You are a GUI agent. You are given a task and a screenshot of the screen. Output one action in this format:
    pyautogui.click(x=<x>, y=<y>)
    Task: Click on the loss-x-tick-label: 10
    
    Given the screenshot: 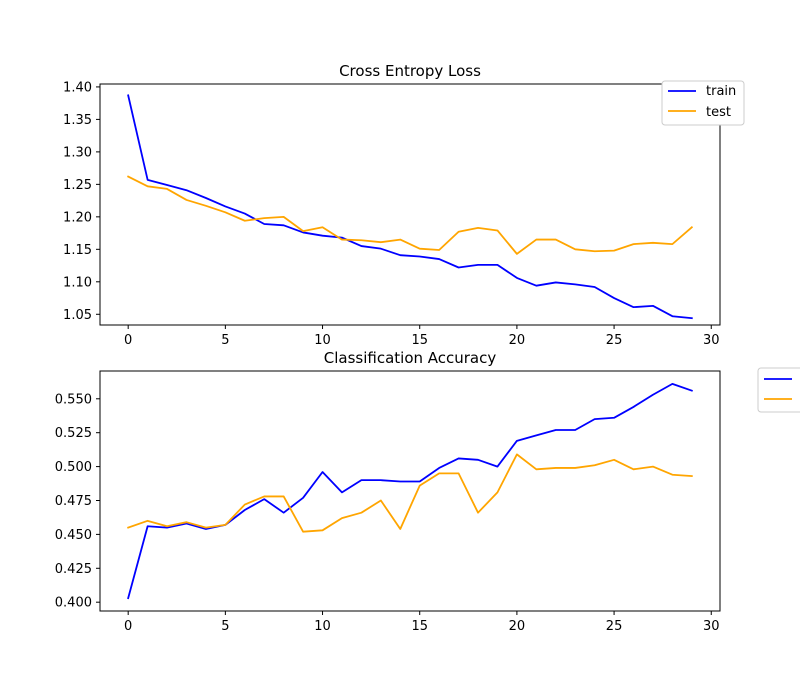 What is the action you would take?
    pyautogui.click(x=322, y=340)
    